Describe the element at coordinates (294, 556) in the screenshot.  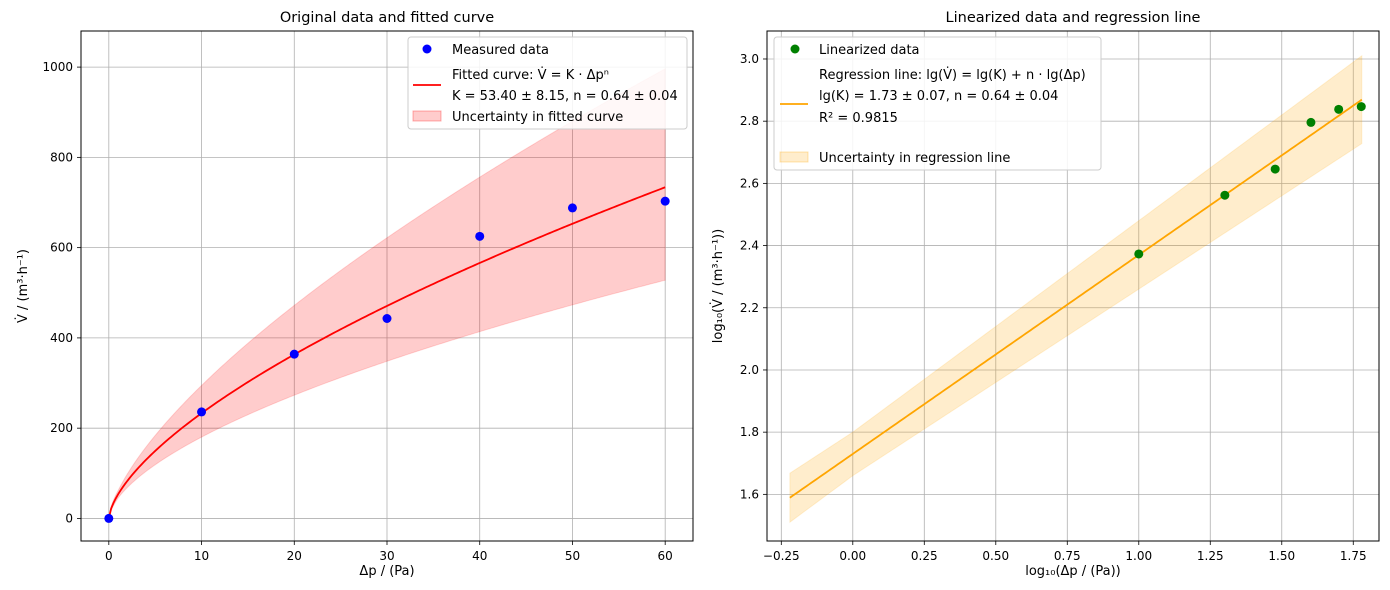
I see `x-tick-label: 20` at that location.